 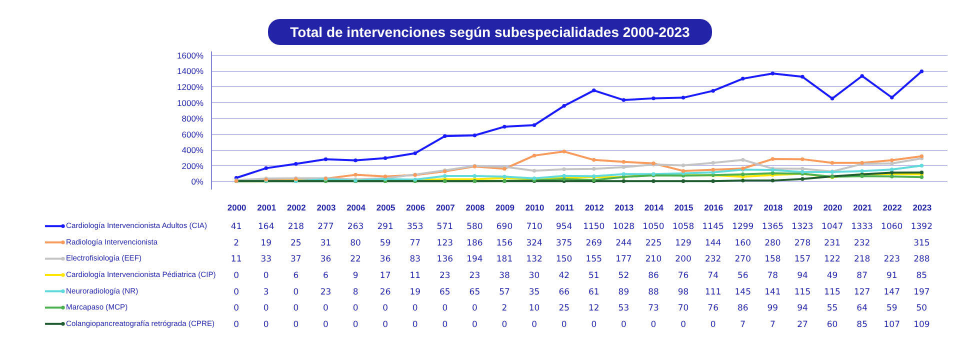 I want to click on data-label: 65, so click(x=444, y=292).